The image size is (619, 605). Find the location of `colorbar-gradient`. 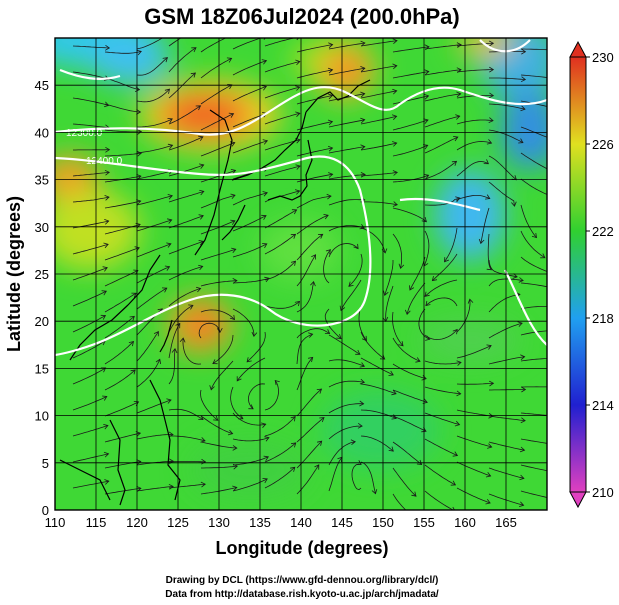

colorbar-gradient is located at coordinates (578, 274).